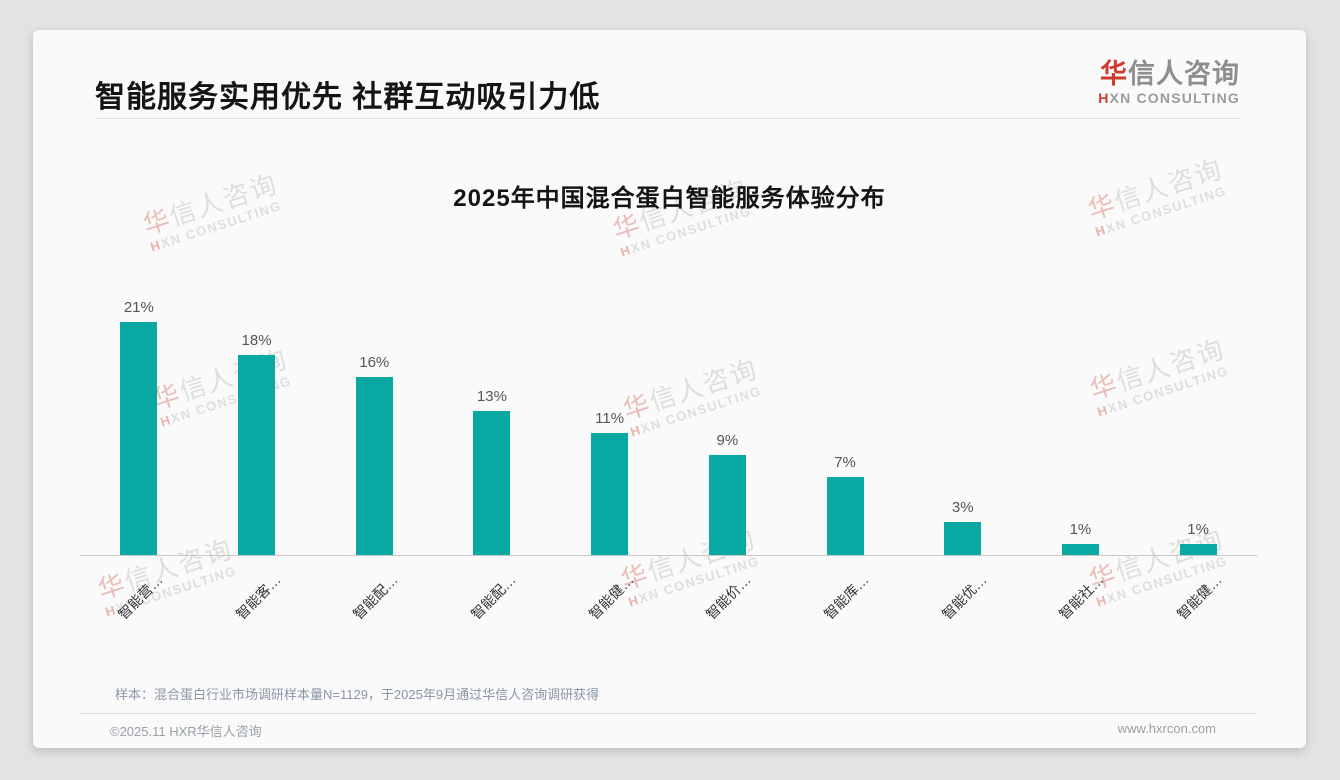  Describe the element at coordinates (727, 440) in the screenshot. I see `bar-value-label: 9%` at that location.